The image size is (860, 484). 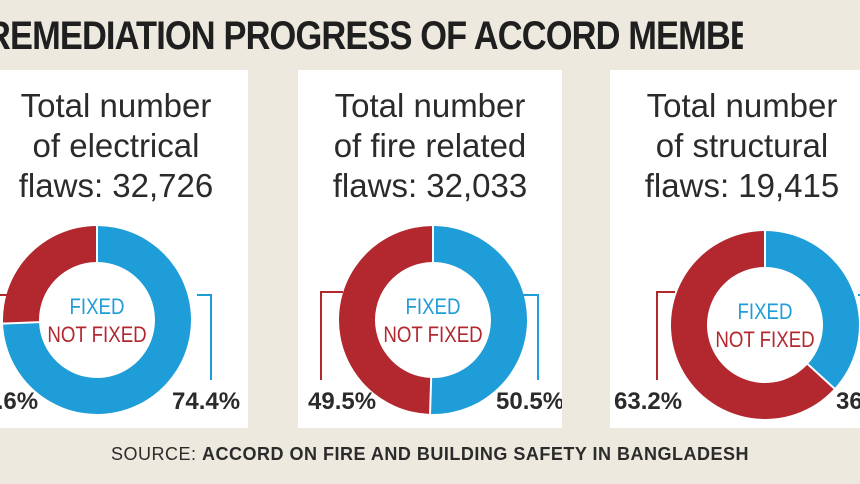 I want to click on not-fixed-percent-label: 25.6%, so click(x=19, y=401).